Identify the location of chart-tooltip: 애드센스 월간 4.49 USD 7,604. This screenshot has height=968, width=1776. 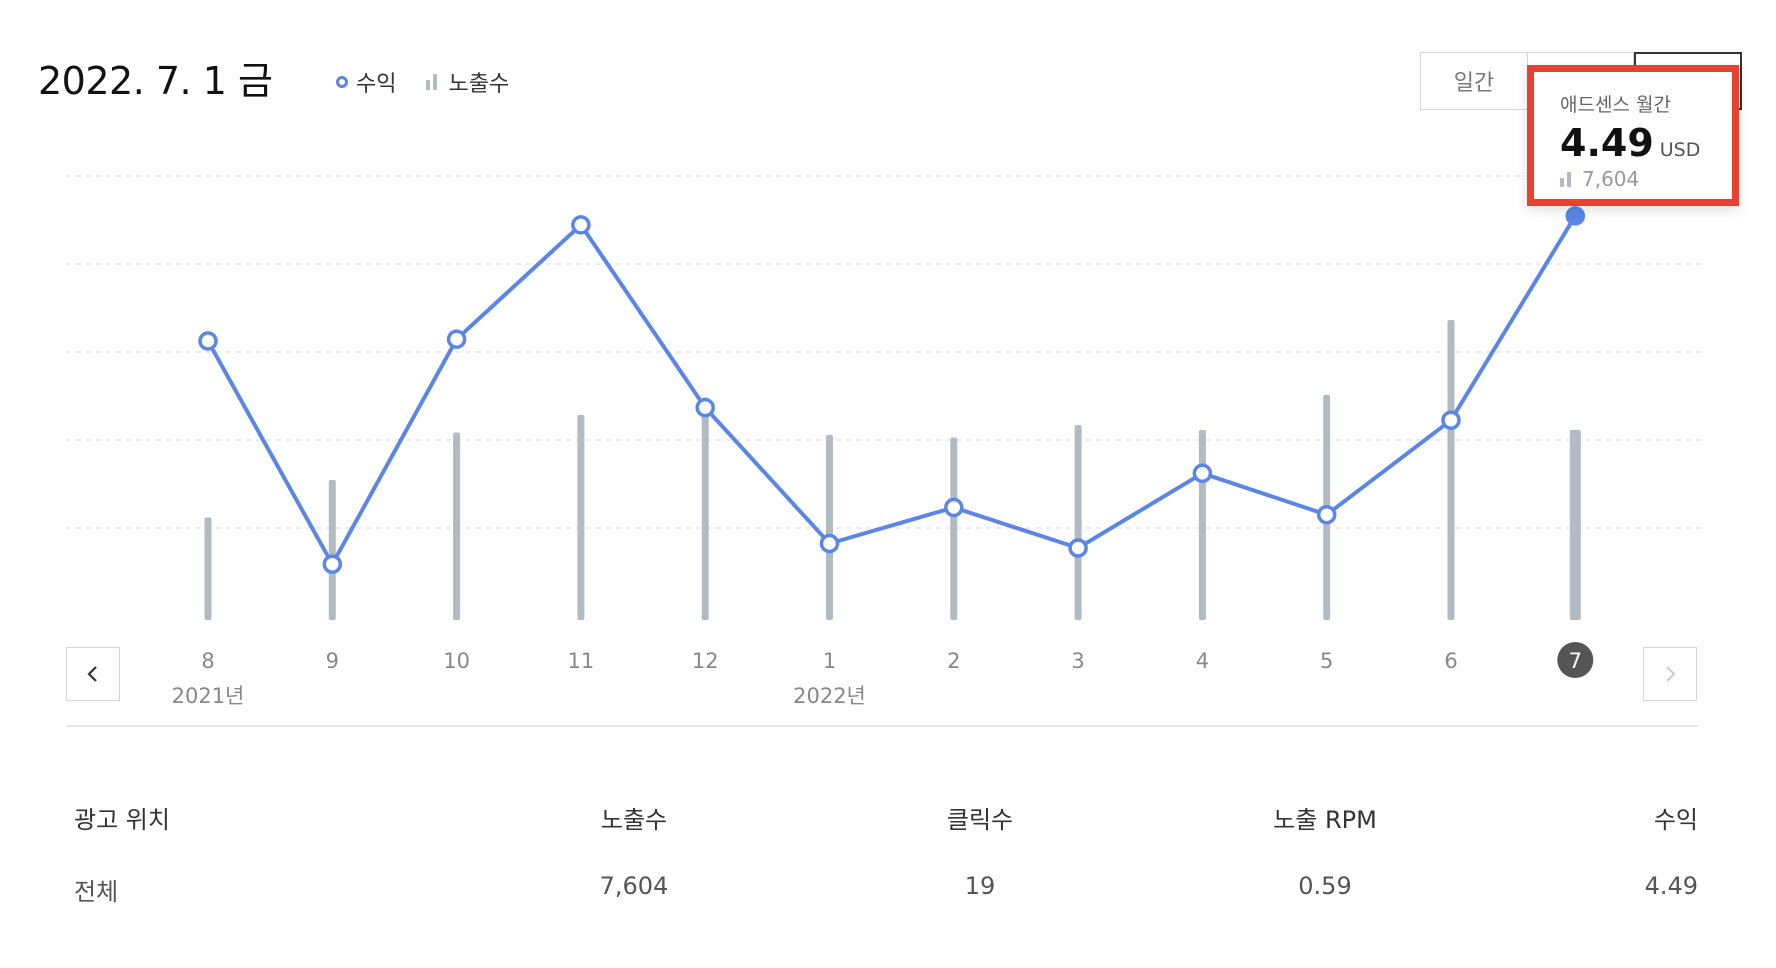
(1633, 135).